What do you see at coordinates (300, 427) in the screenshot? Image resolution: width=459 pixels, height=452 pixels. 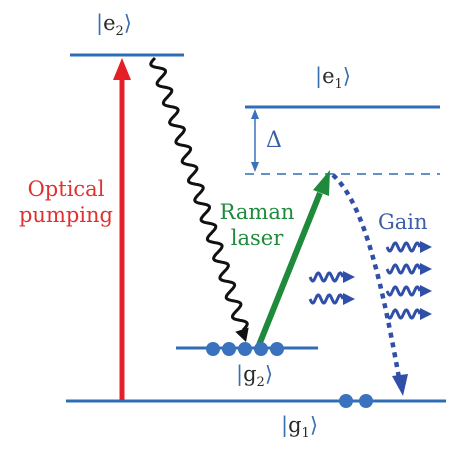 I see `label-g1: |g1⟩` at bounding box center [300, 427].